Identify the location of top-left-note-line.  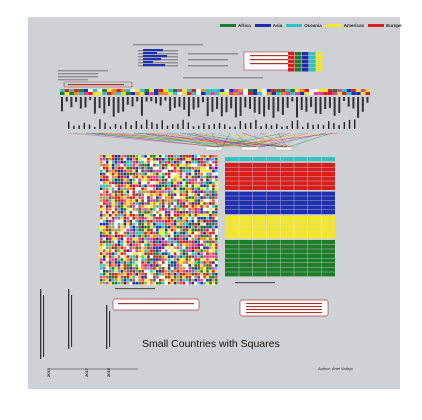
(96, 85).